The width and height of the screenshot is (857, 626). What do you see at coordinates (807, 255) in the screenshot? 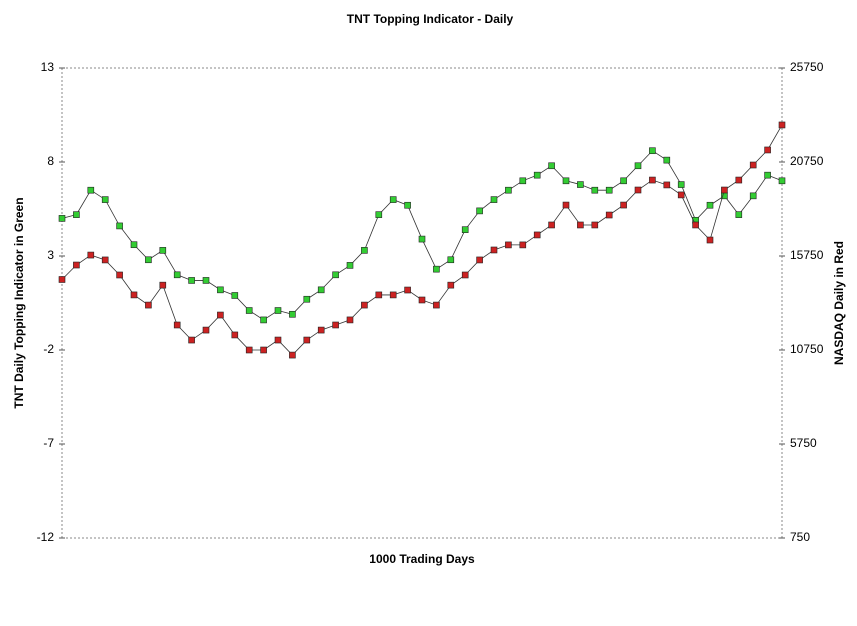
I see `y2-tick-label: 15750` at bounding box center [807, 255].